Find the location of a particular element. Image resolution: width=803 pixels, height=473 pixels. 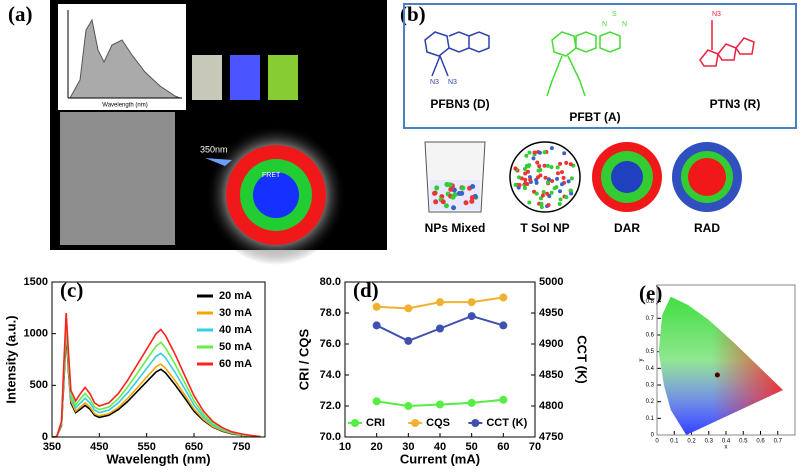

polymer-label: PFBN3 (D) is located at coordinates (459, 104).